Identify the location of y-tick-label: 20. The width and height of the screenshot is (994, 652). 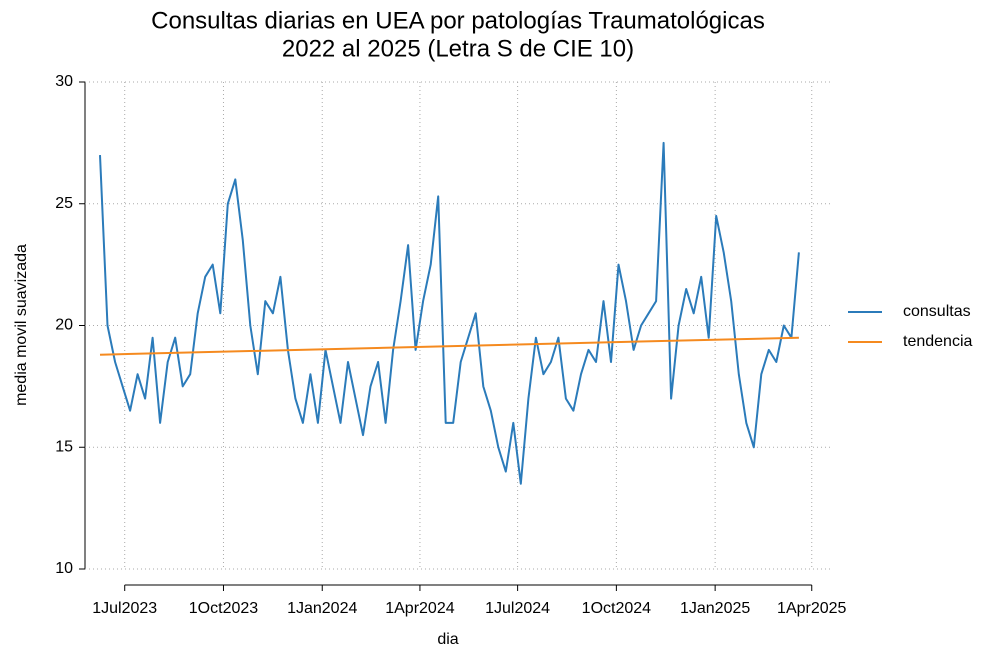
(64, 325).